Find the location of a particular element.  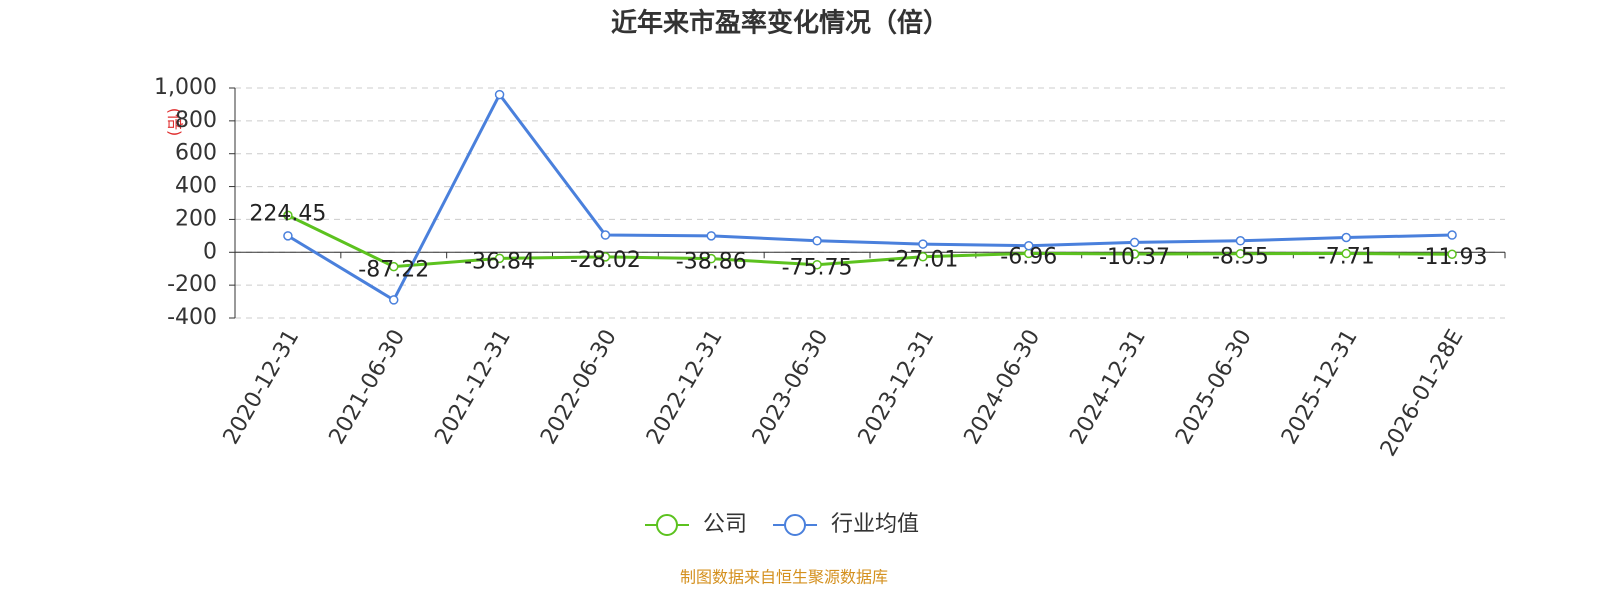

y-tick-label: -400 is located at coordinates (192, 317).